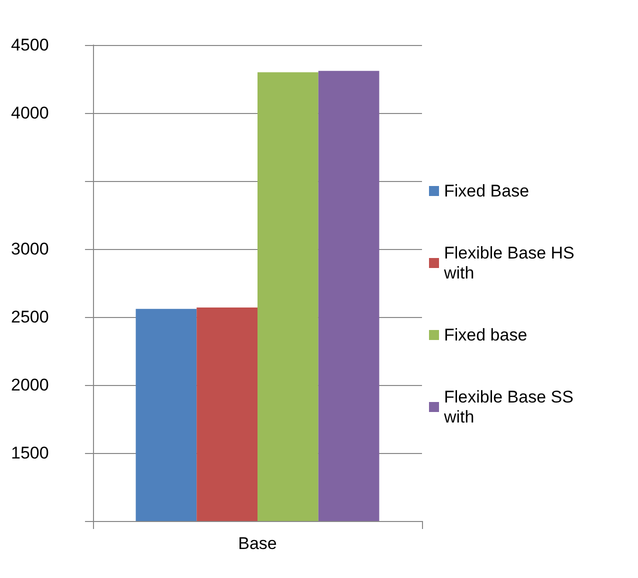 The image size is (638, 578). I want to click on y-tick-label: 3000, so click(30, 249).